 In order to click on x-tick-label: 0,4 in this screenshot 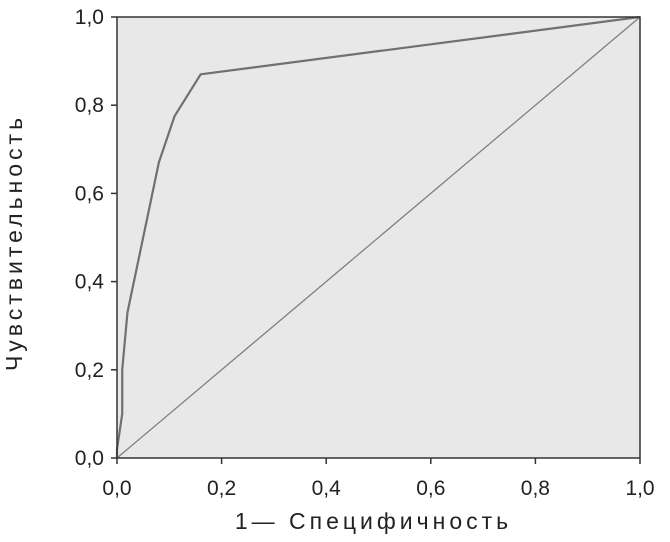, I will do `click(327, 488)`.